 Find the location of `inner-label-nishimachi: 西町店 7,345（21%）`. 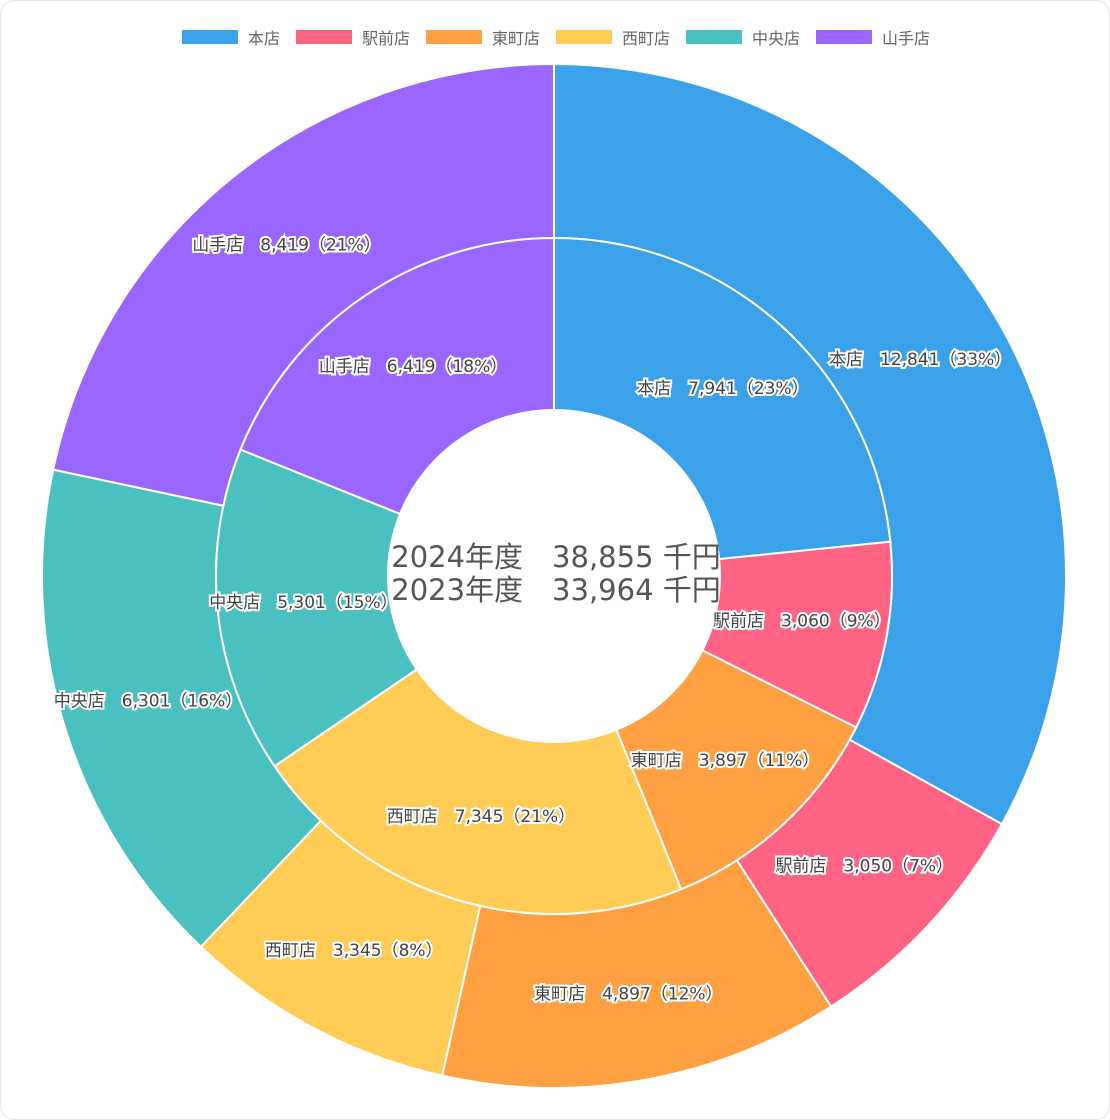

inner-label-nishimachi: 西町店 7,345（21%） is located at coordinates (481, 817).